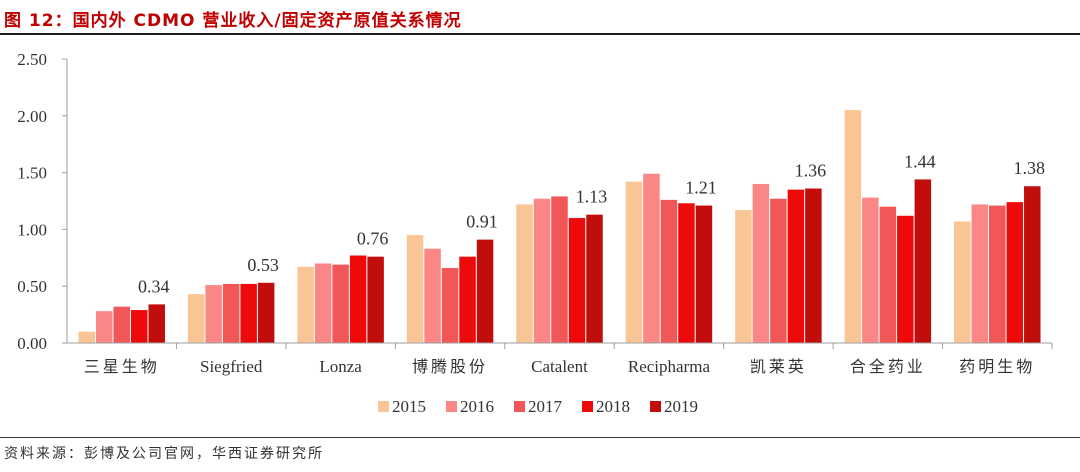  I want to click on legend-swatch-2019, so click(655, 406).